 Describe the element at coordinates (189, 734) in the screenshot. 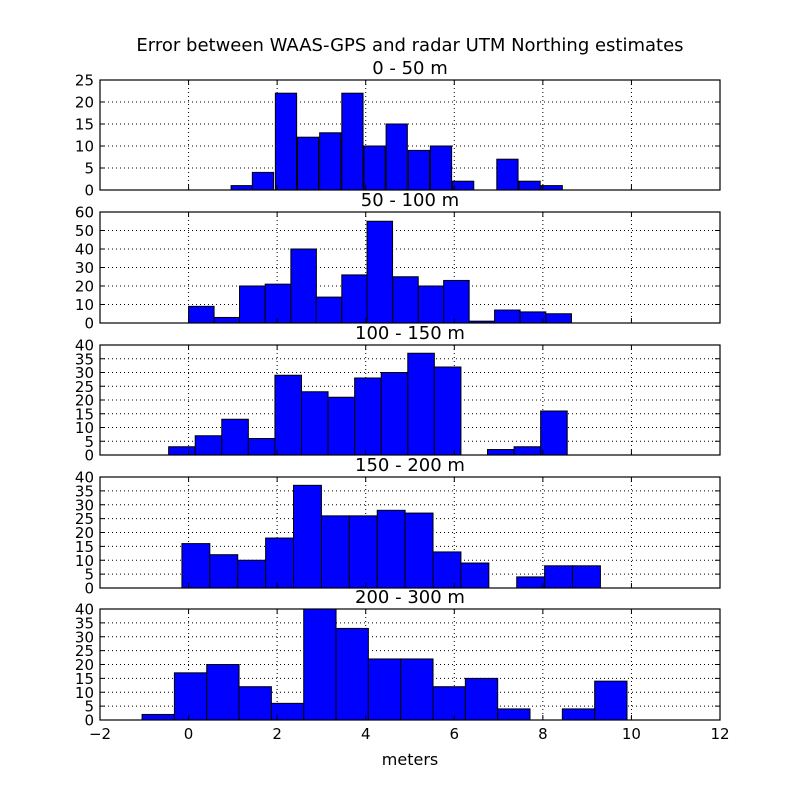

I see `x-tick-label: 0` at that location.